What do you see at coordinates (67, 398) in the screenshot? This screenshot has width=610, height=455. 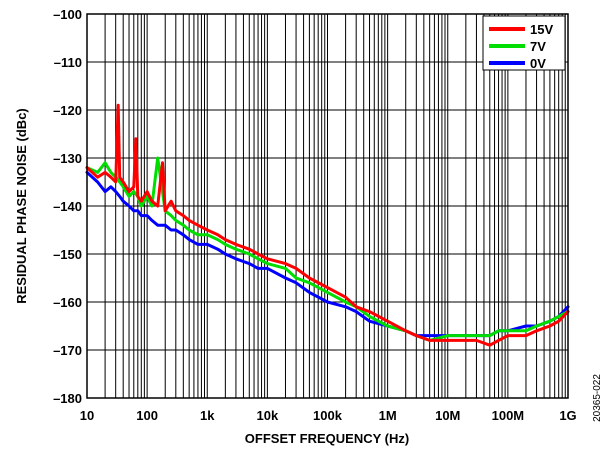 I see `y-tick-label: –180` at bounding box center [67, 398].